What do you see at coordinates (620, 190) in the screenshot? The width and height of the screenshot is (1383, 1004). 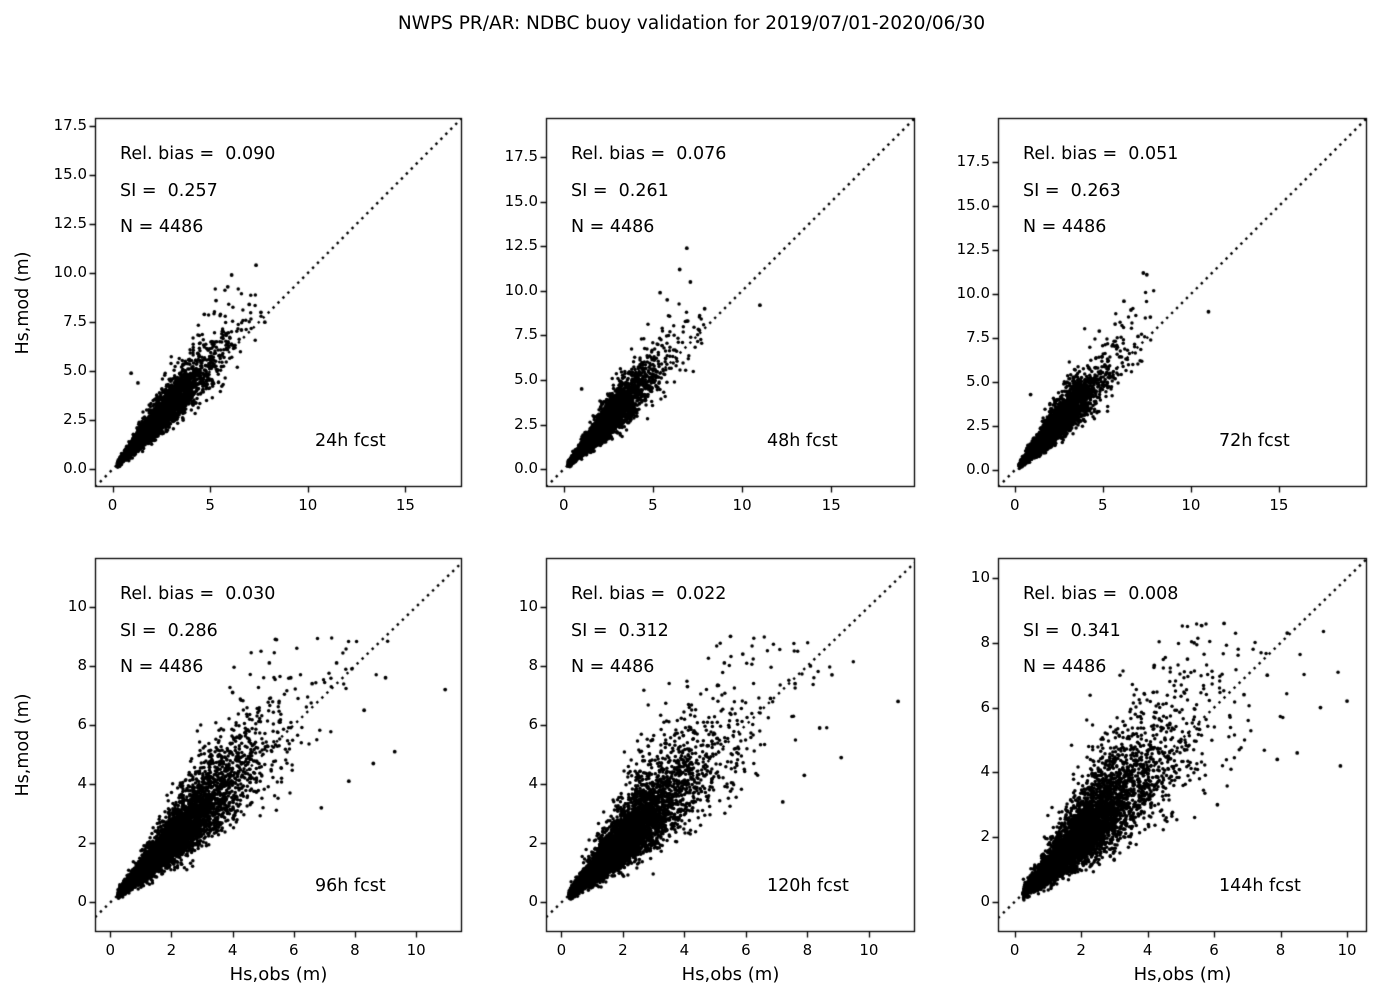 I see `stats-si: SI = 0.261` at bounding box center [620, 190].